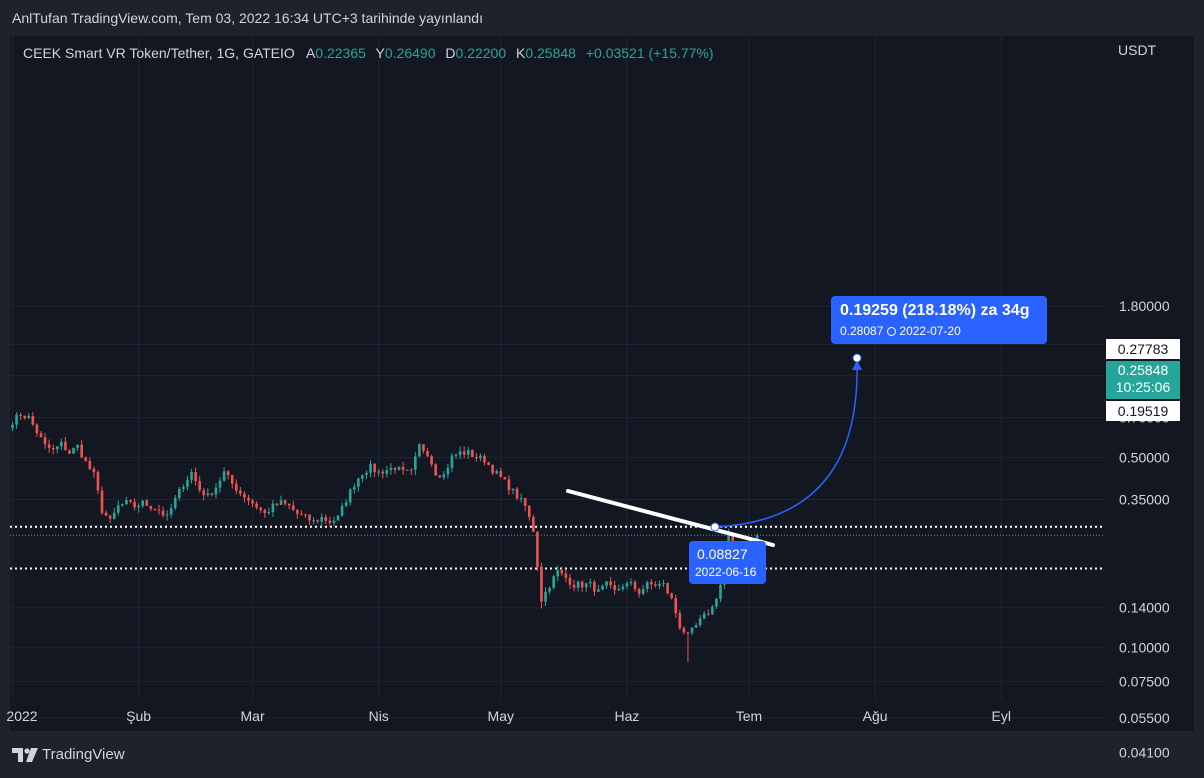 This screenshot has width=1204, height=778. I want to click on symbol-name: CEEK Smart VR Token/Tether, 1G, GATEIO, so click(159, 53).